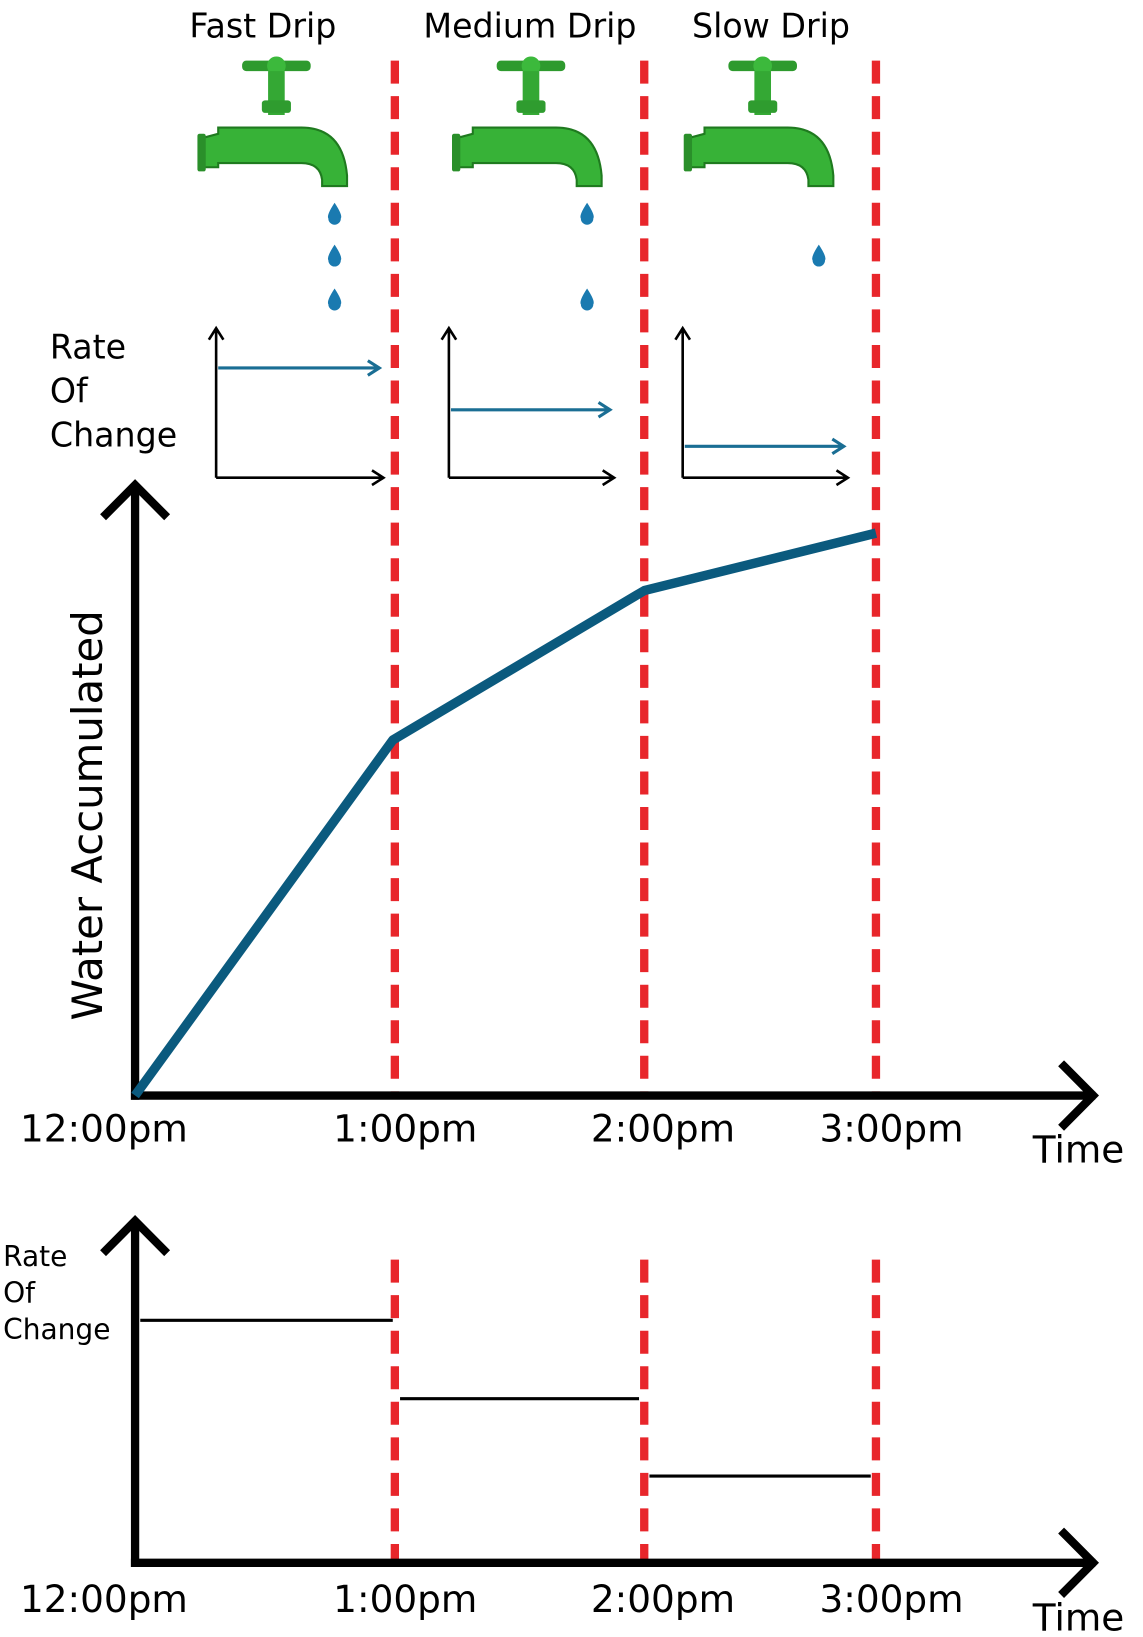 The height and width of the screenshot is (1637, 1143). What do you see at coordinates (262, 26) in the screenshot?
I see `header-label: Fast Drip` at bounding box center [262, 26].